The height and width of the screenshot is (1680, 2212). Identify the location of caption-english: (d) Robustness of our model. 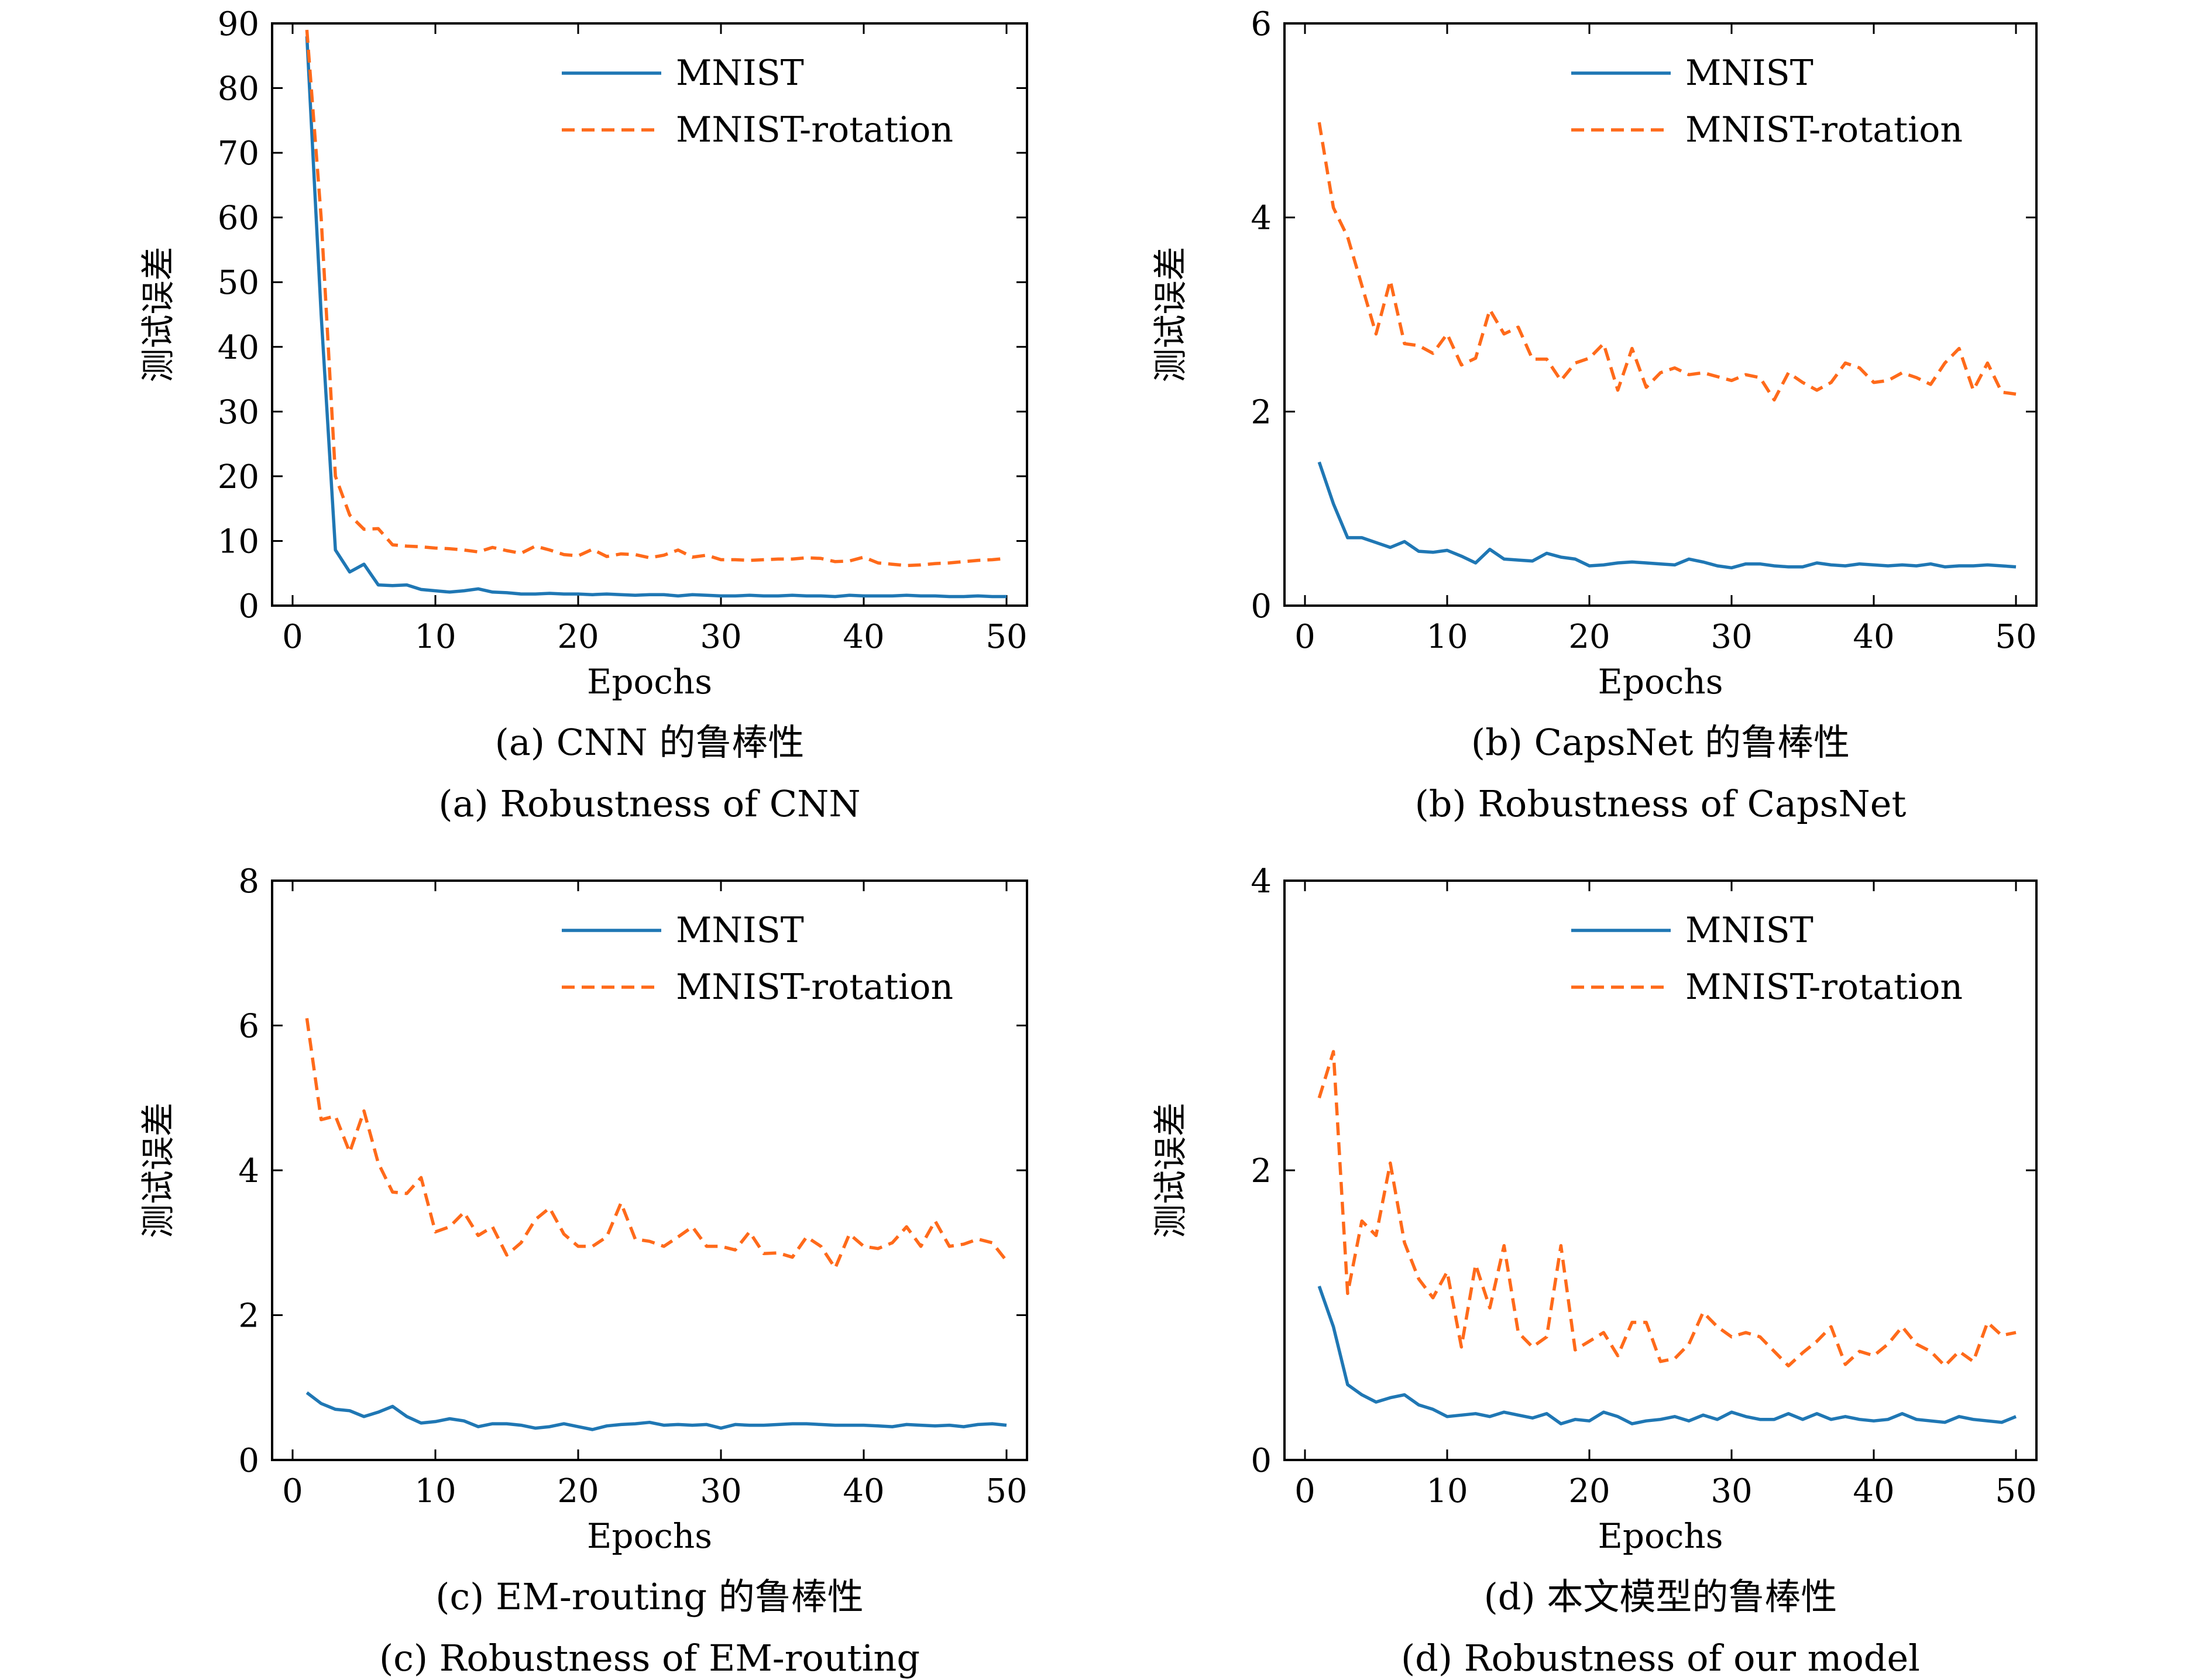
(1660, 1658).